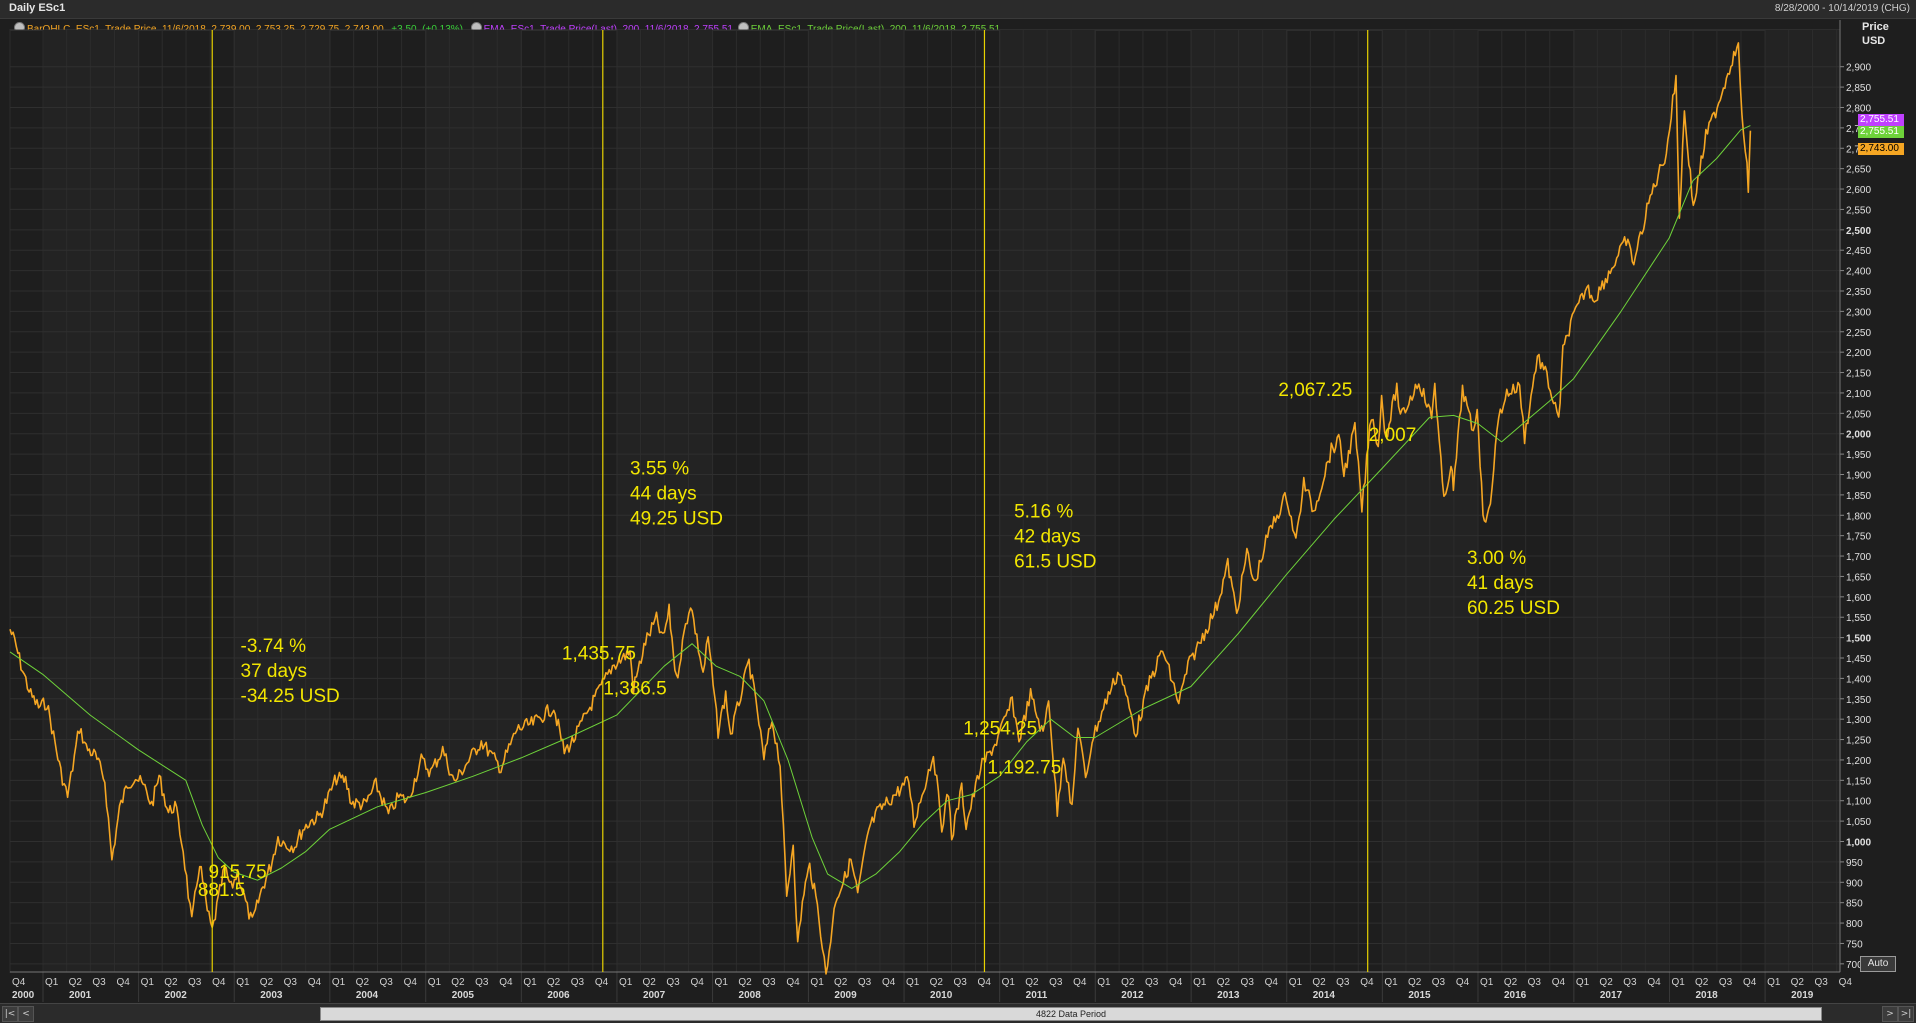  What do you see at coordinates (274, 646) in the screenshot?
I see `annotation-stat: -3.74 %` at bounding box center [274, 646].